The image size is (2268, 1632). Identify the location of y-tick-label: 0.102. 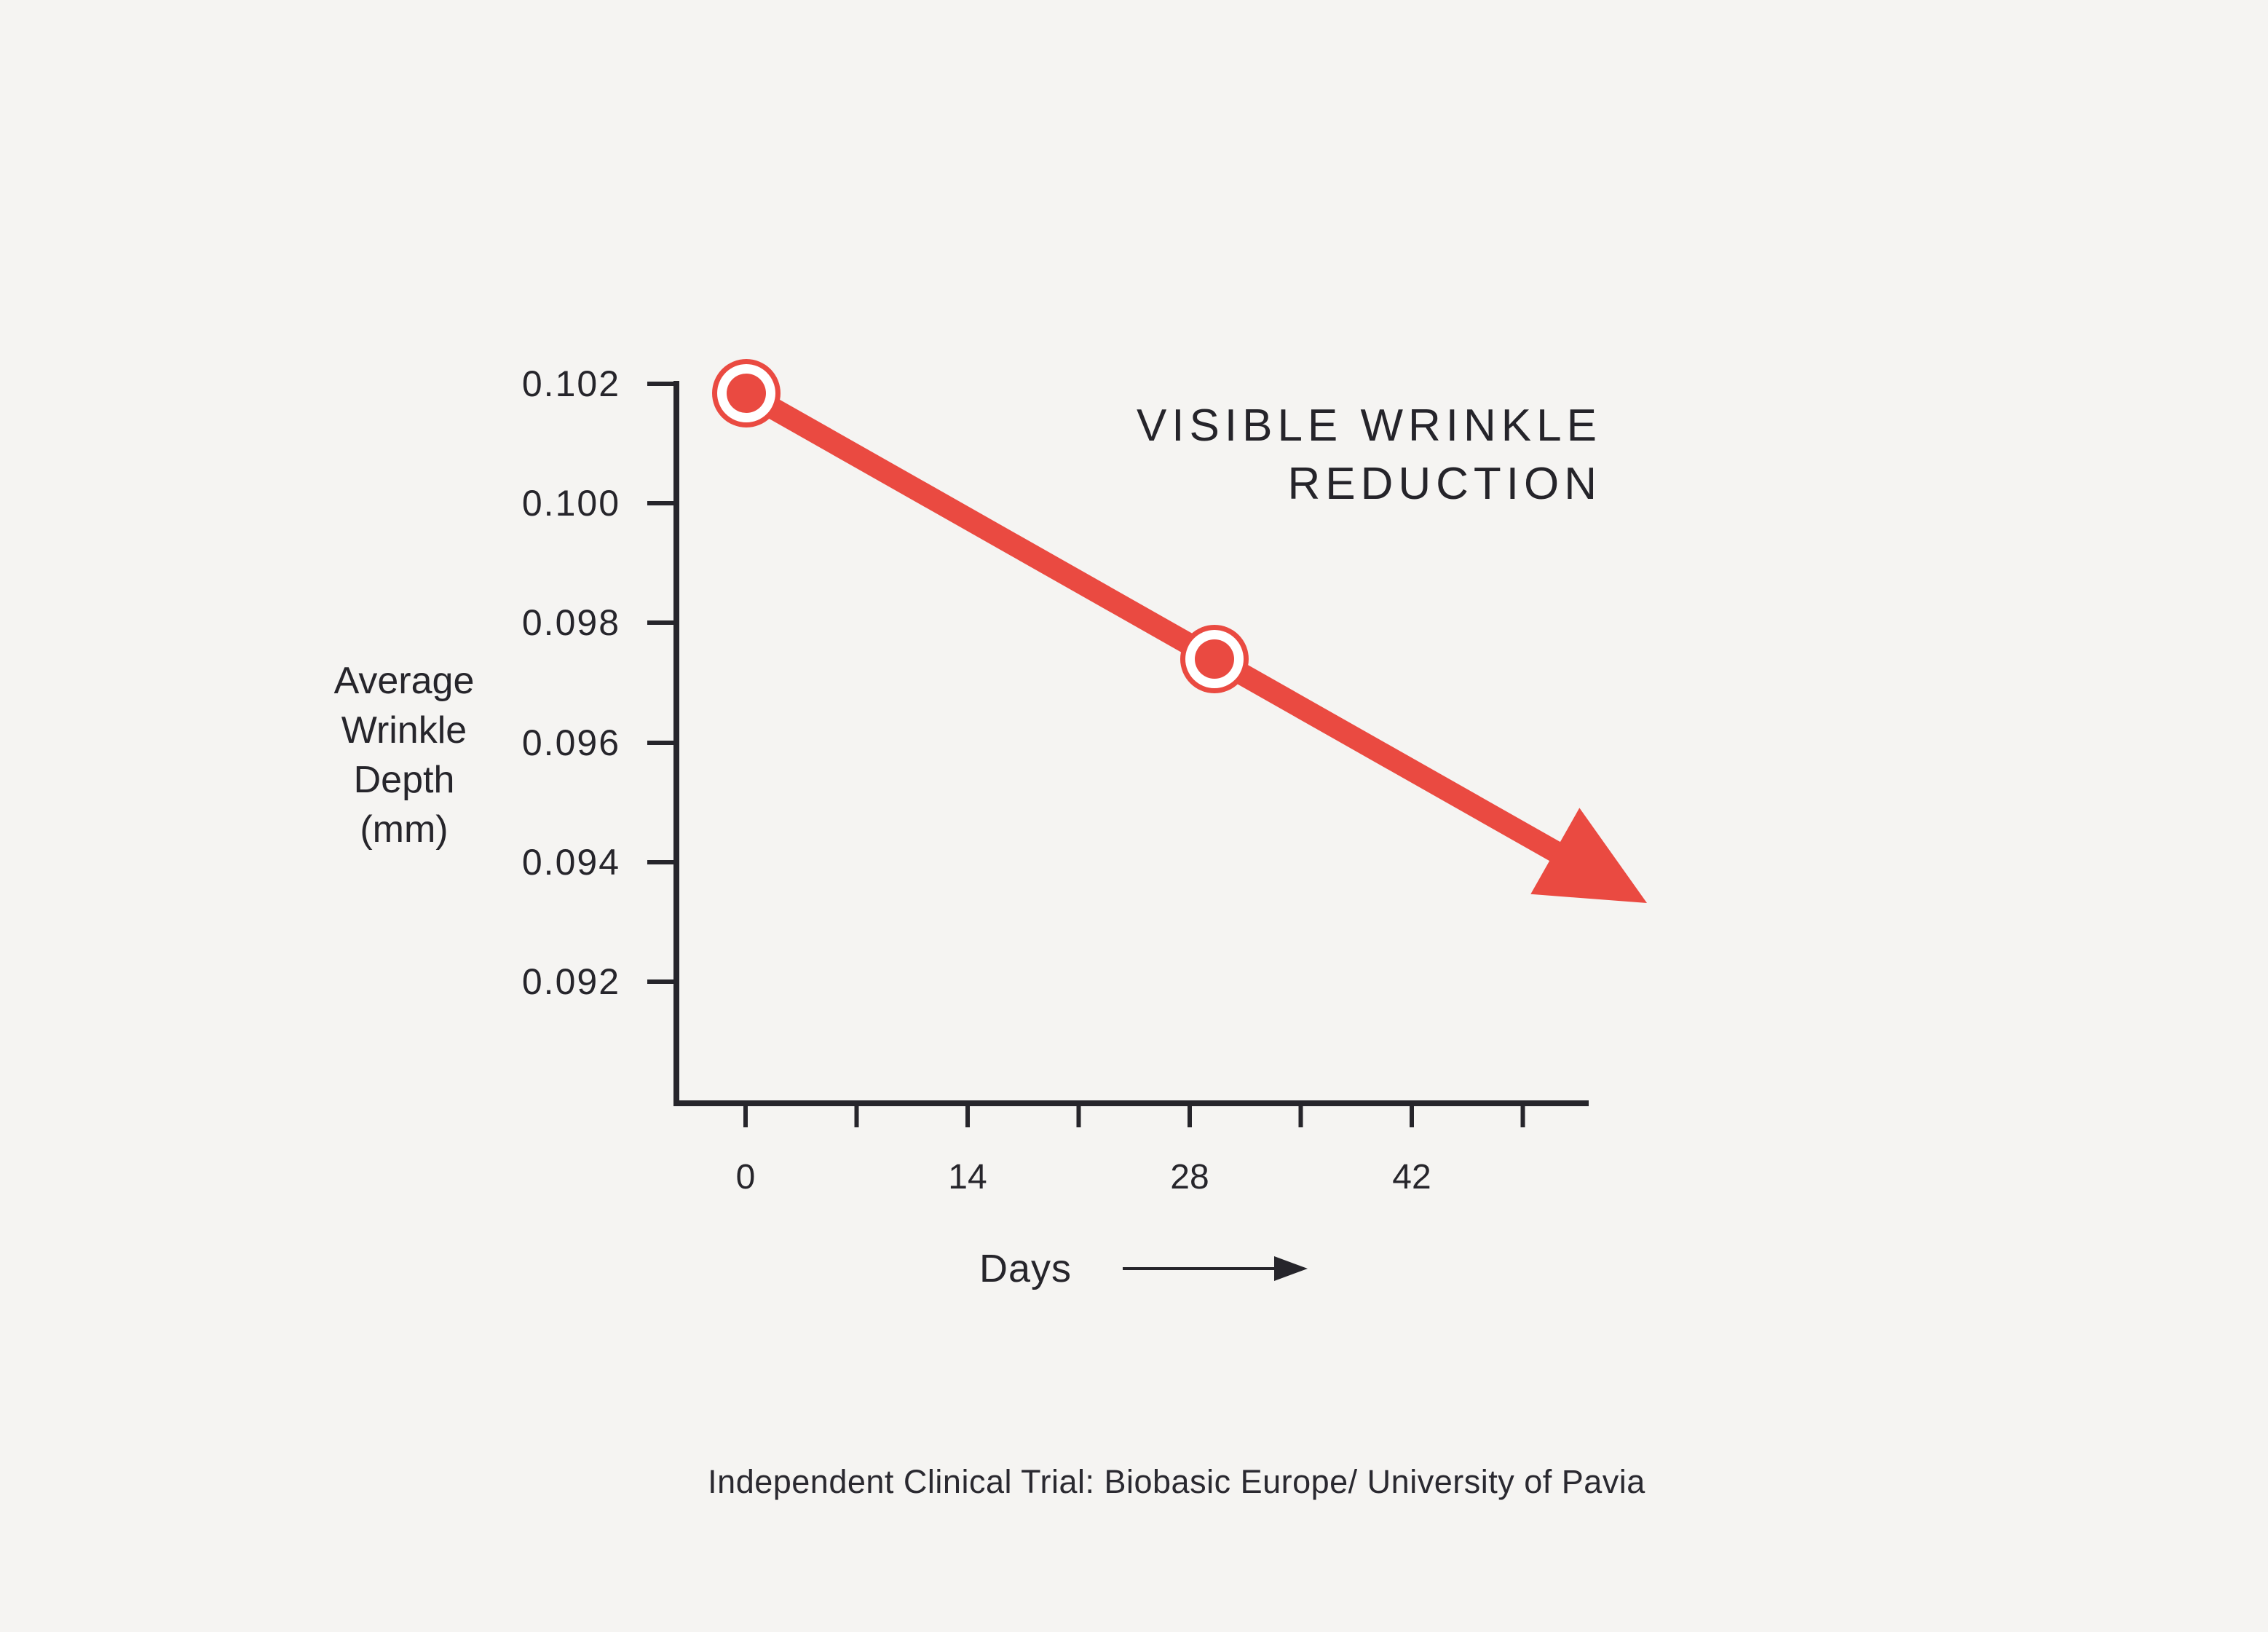
(570, 383).